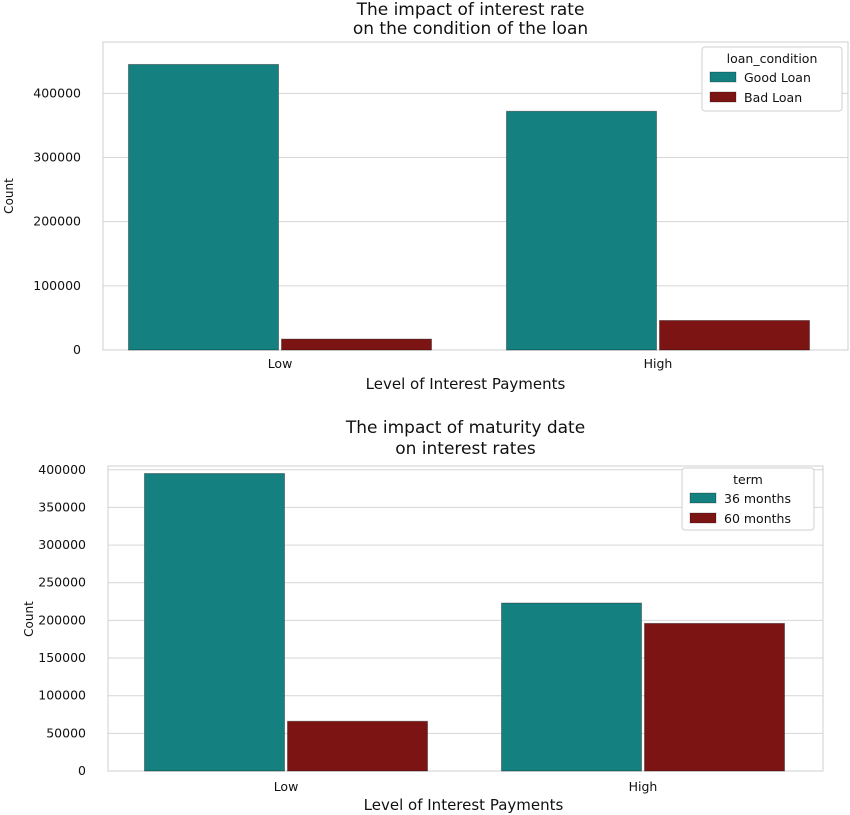 This screenshot has width=850, height=815. I want to click on legend-title: loan_condition, so click(772, 58).